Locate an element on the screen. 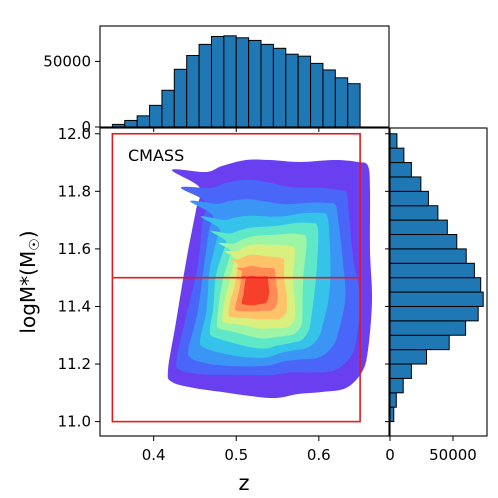 This screenshot has height=498, width=498. y-tick-label: 11.0 is located at coordinates (74, 422).